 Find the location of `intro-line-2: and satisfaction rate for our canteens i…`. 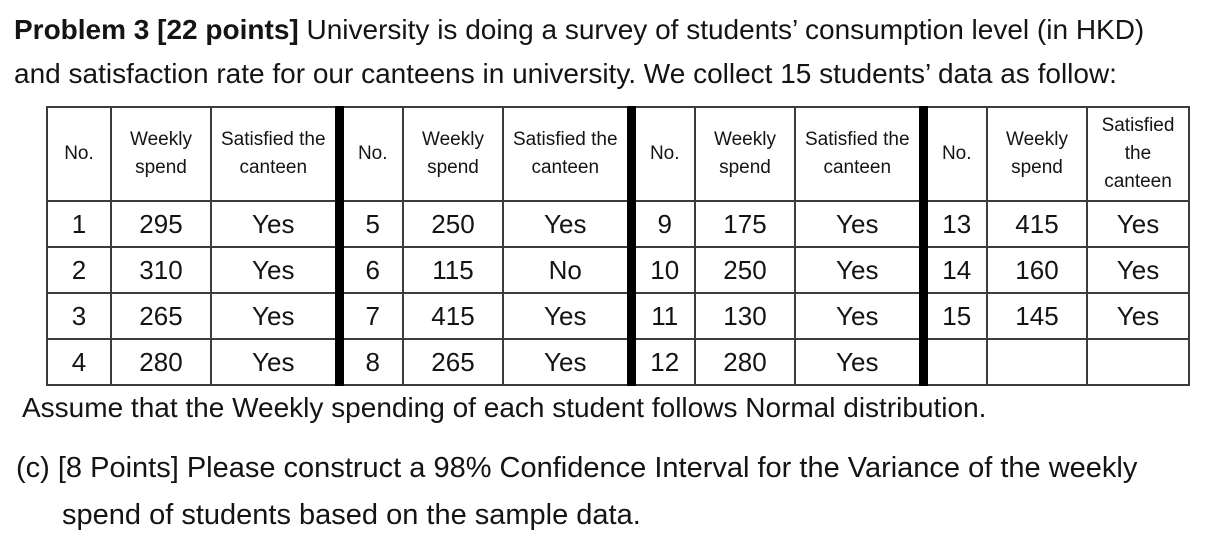

intro-line-2: and satisfaction rate for our canteens i… is located at coordinates (565, 73).